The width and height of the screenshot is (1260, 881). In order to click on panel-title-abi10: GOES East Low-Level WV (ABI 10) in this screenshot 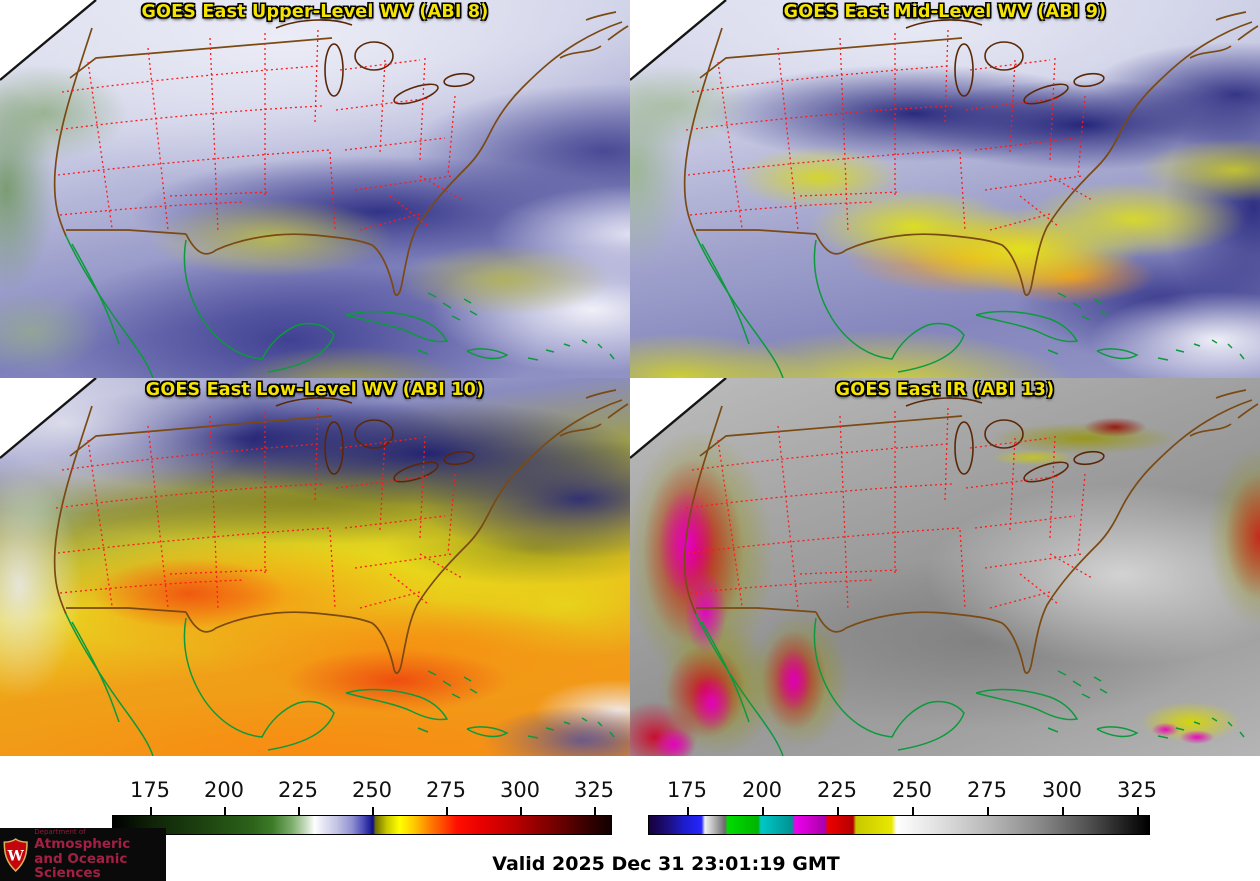, I will do `click(315, 390)`.